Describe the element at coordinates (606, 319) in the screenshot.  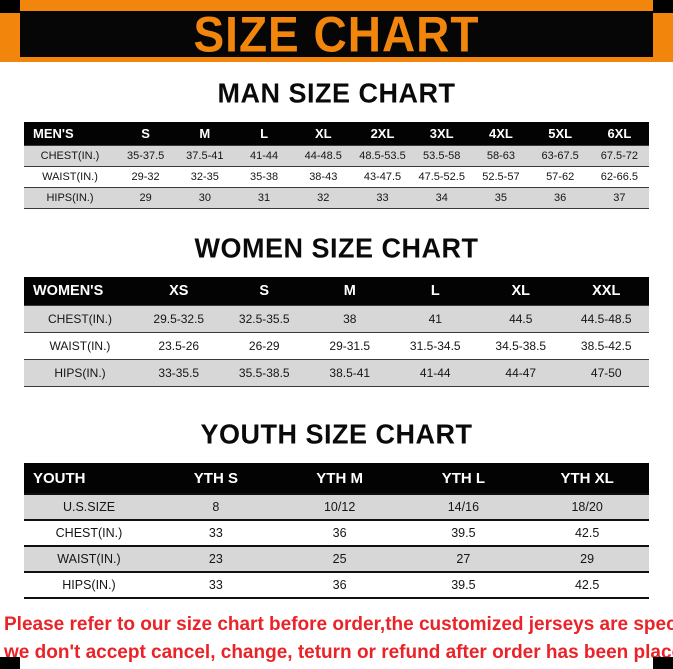
I see `size-value-cell: 44.5-48.5` at that location.